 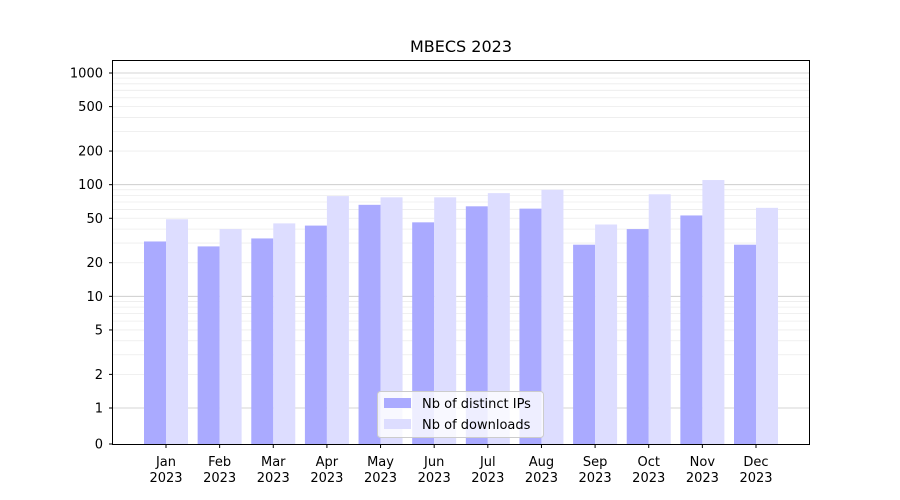 I want to click on x-tick-label: Jun 2023, so click(x=434, y=470).